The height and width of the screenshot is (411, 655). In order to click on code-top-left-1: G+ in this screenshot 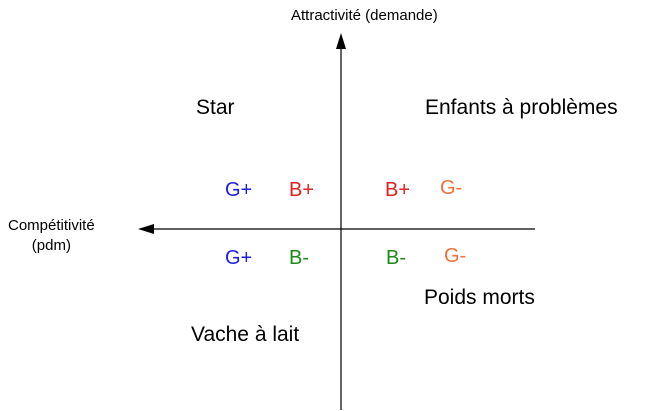, I will do `click(239, 190)`.